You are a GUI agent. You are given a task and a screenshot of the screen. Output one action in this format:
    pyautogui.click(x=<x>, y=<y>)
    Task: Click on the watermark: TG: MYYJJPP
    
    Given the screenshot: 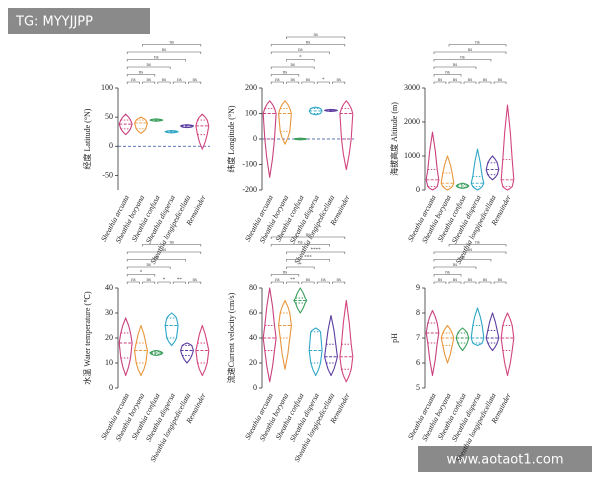 What is the action you would take?
    pyautogui.click(x=54, y=22)
    